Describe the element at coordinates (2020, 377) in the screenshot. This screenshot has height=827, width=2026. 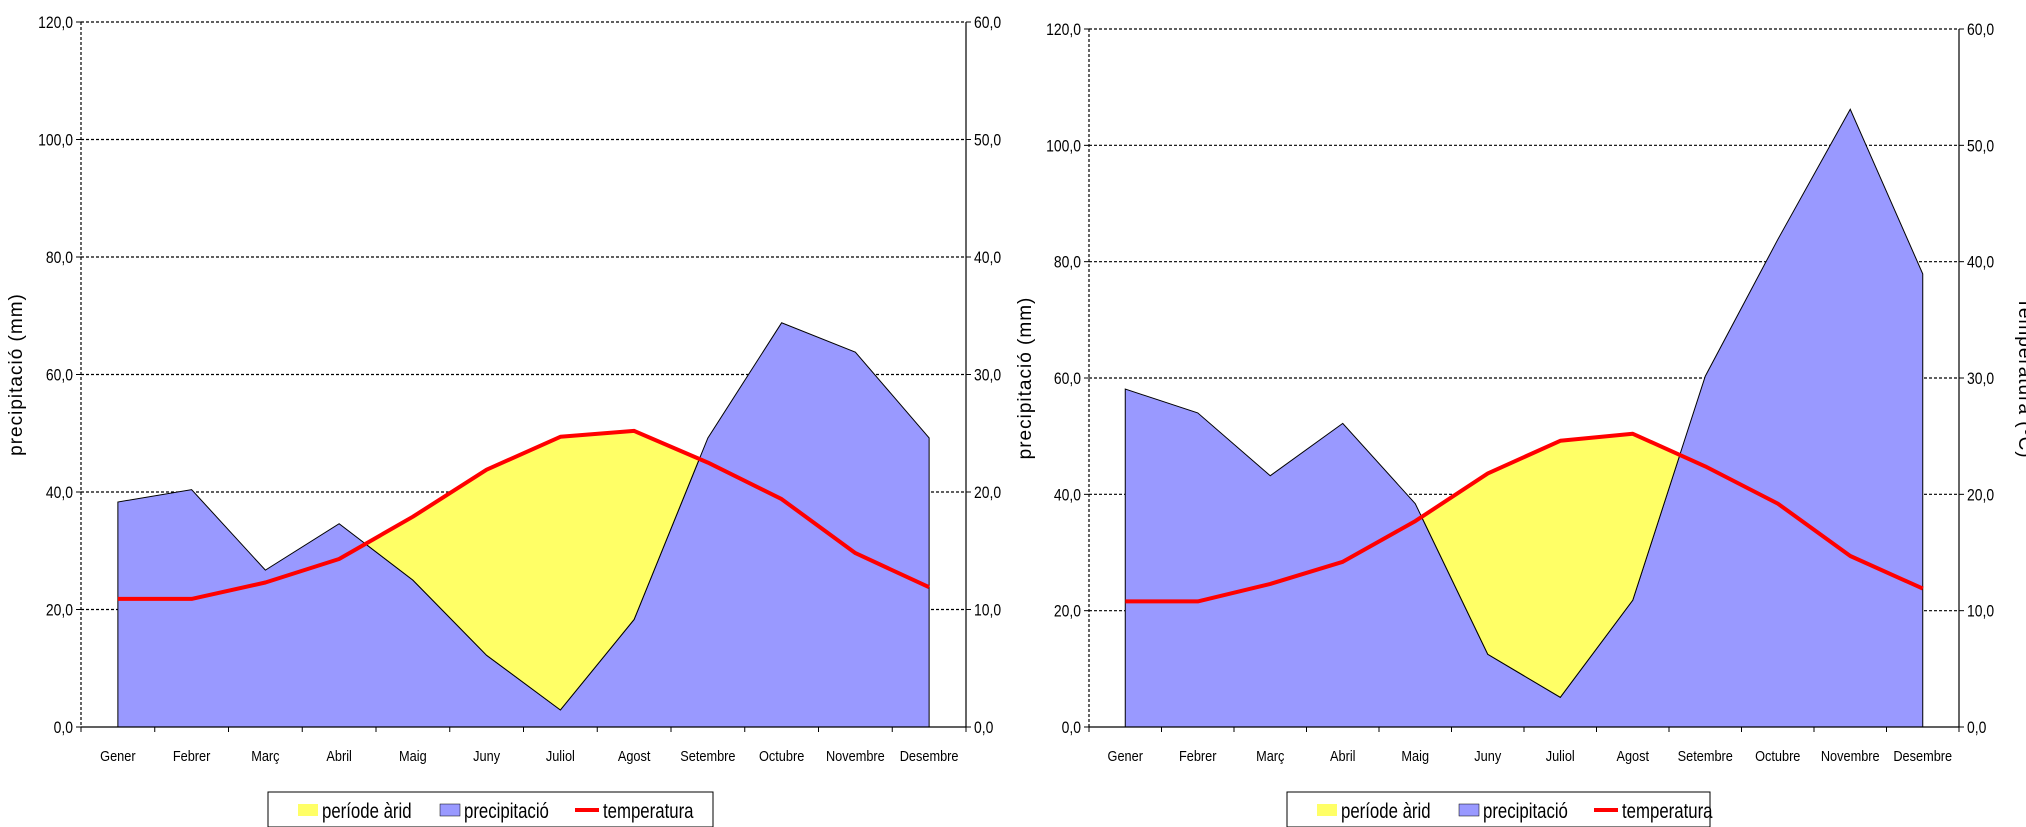
I see `y-axis-title-right: Temperatura (ºC)` at that location.